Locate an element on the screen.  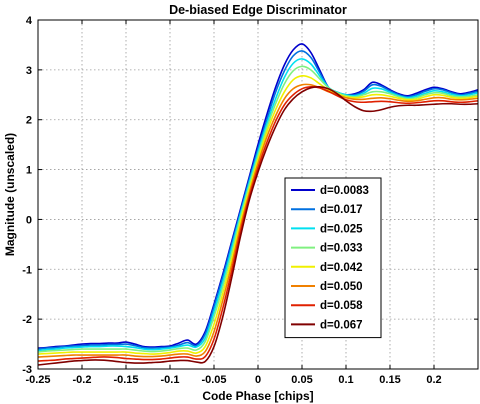
legend-item: d=0.033 is located at coordinates (327, 249).